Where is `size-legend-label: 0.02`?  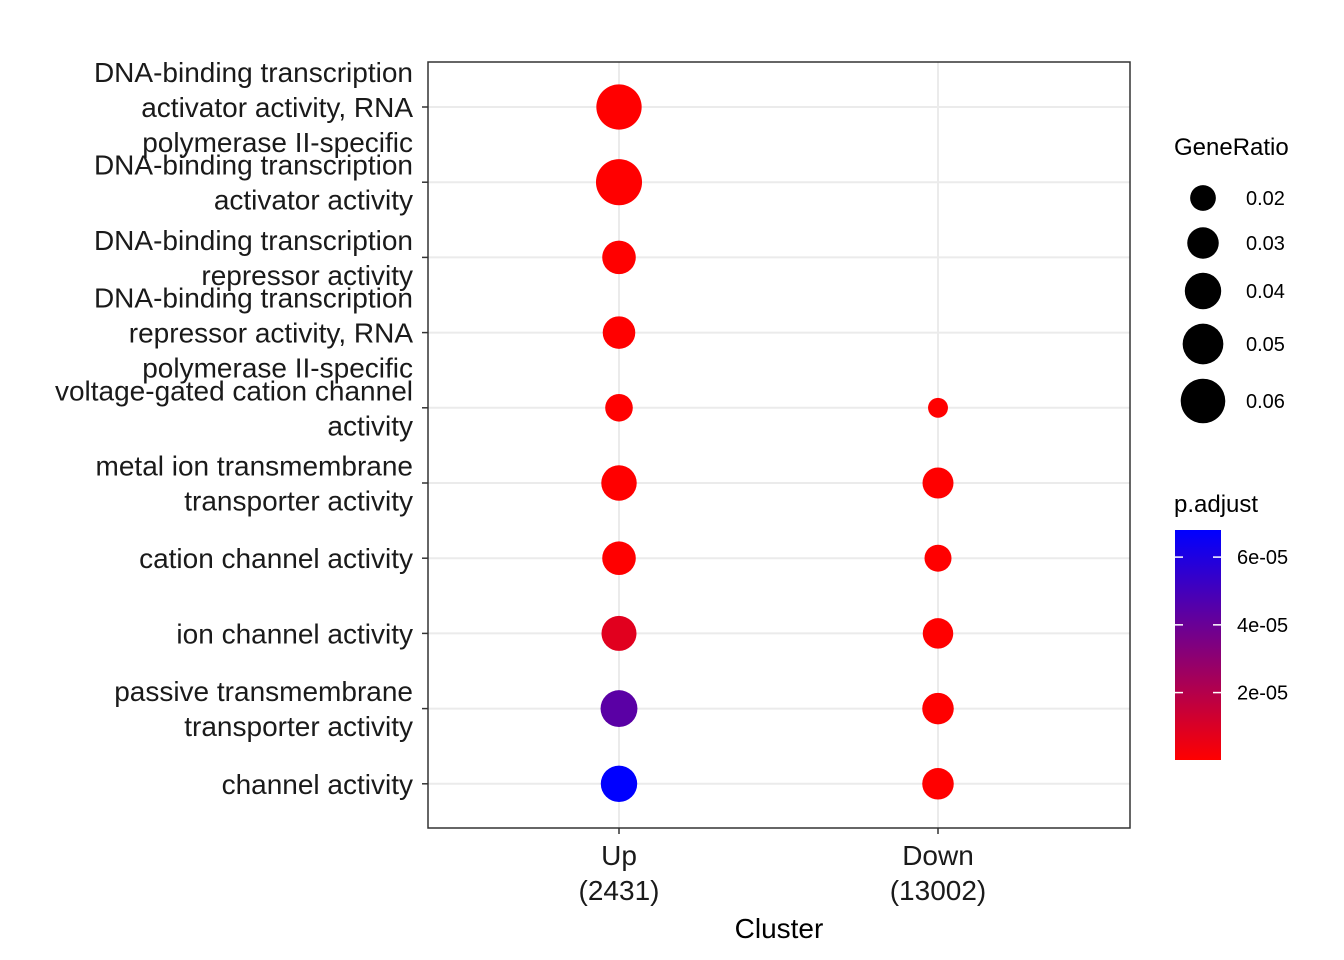
size-legend-label: 0.02 is located at coordinates (1265, 199).